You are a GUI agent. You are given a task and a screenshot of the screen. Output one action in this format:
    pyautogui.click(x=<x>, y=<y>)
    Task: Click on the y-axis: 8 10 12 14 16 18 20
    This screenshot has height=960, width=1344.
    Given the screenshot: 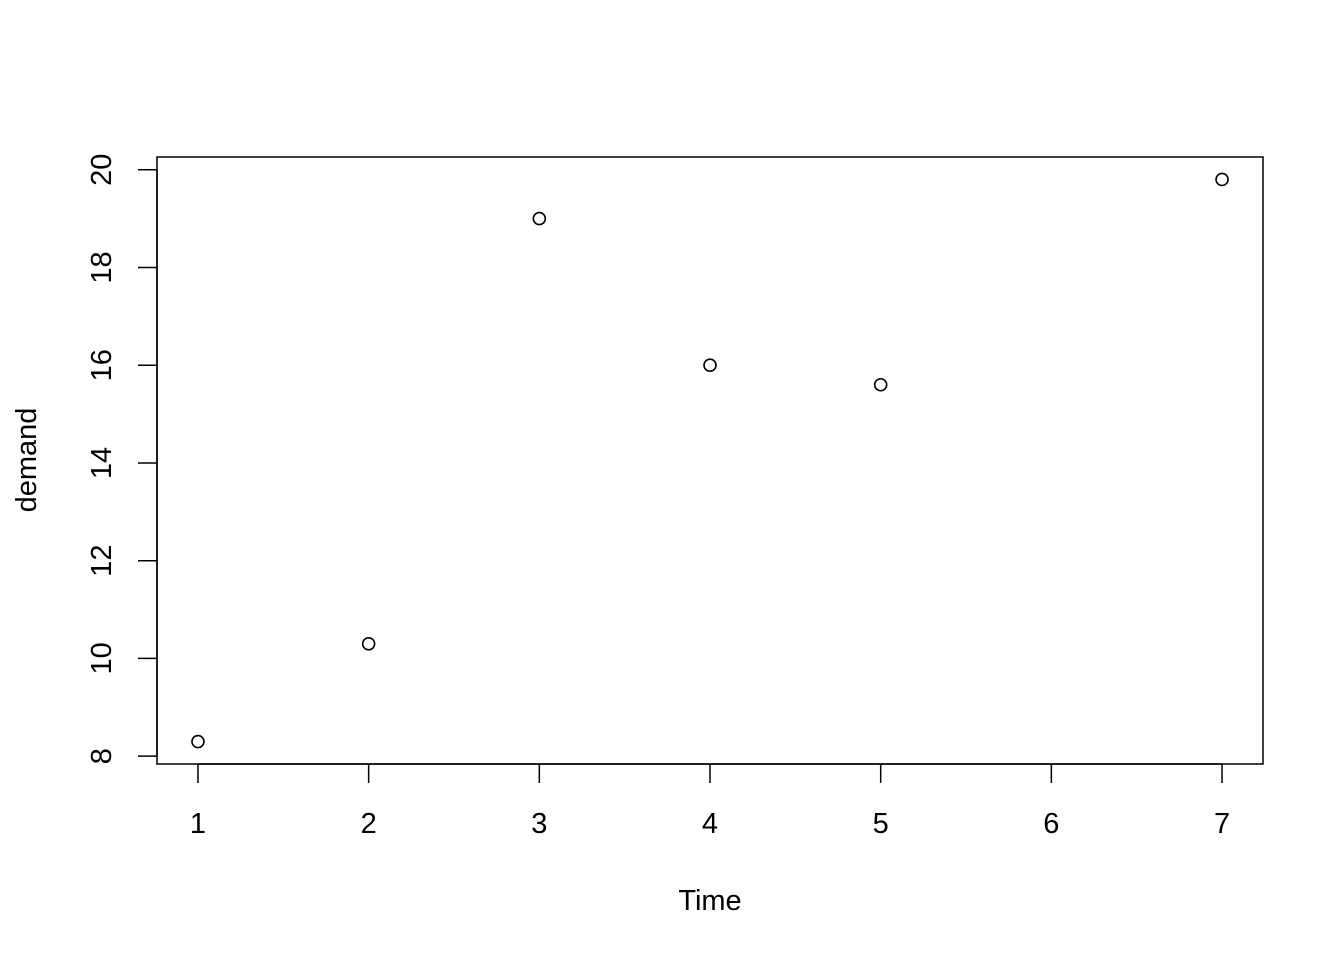 What is the action you would take?
    pyautogui.click(x=122, y=459)
    